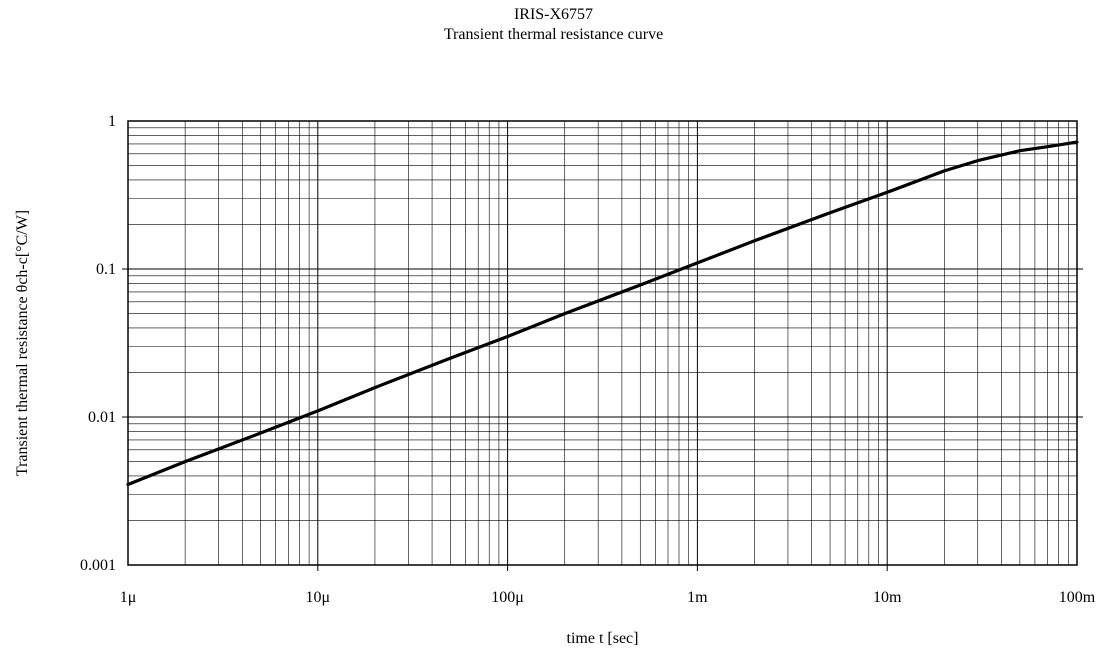 Image resolution: width=1107 pixels, height=653 pixels. What do you see at coordinates (507, 597) in the screenshot?
I see `x-tick-label: 100μ` at bounding box center [507, 597].